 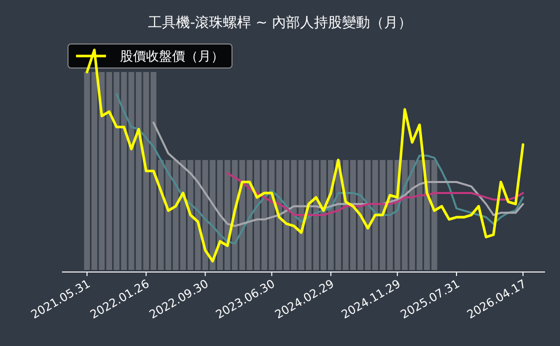 What do you see at coordinates (172, 57) in the screenshot?
I see `legend-label: 股價收盤價（月）` at bounding box center [172, 57].